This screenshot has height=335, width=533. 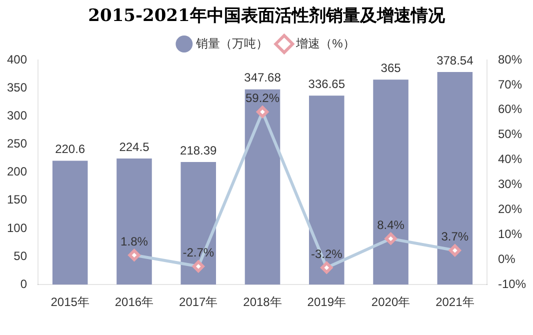 I want to click on y-tick-label: 300, so click(x=17, y=115).